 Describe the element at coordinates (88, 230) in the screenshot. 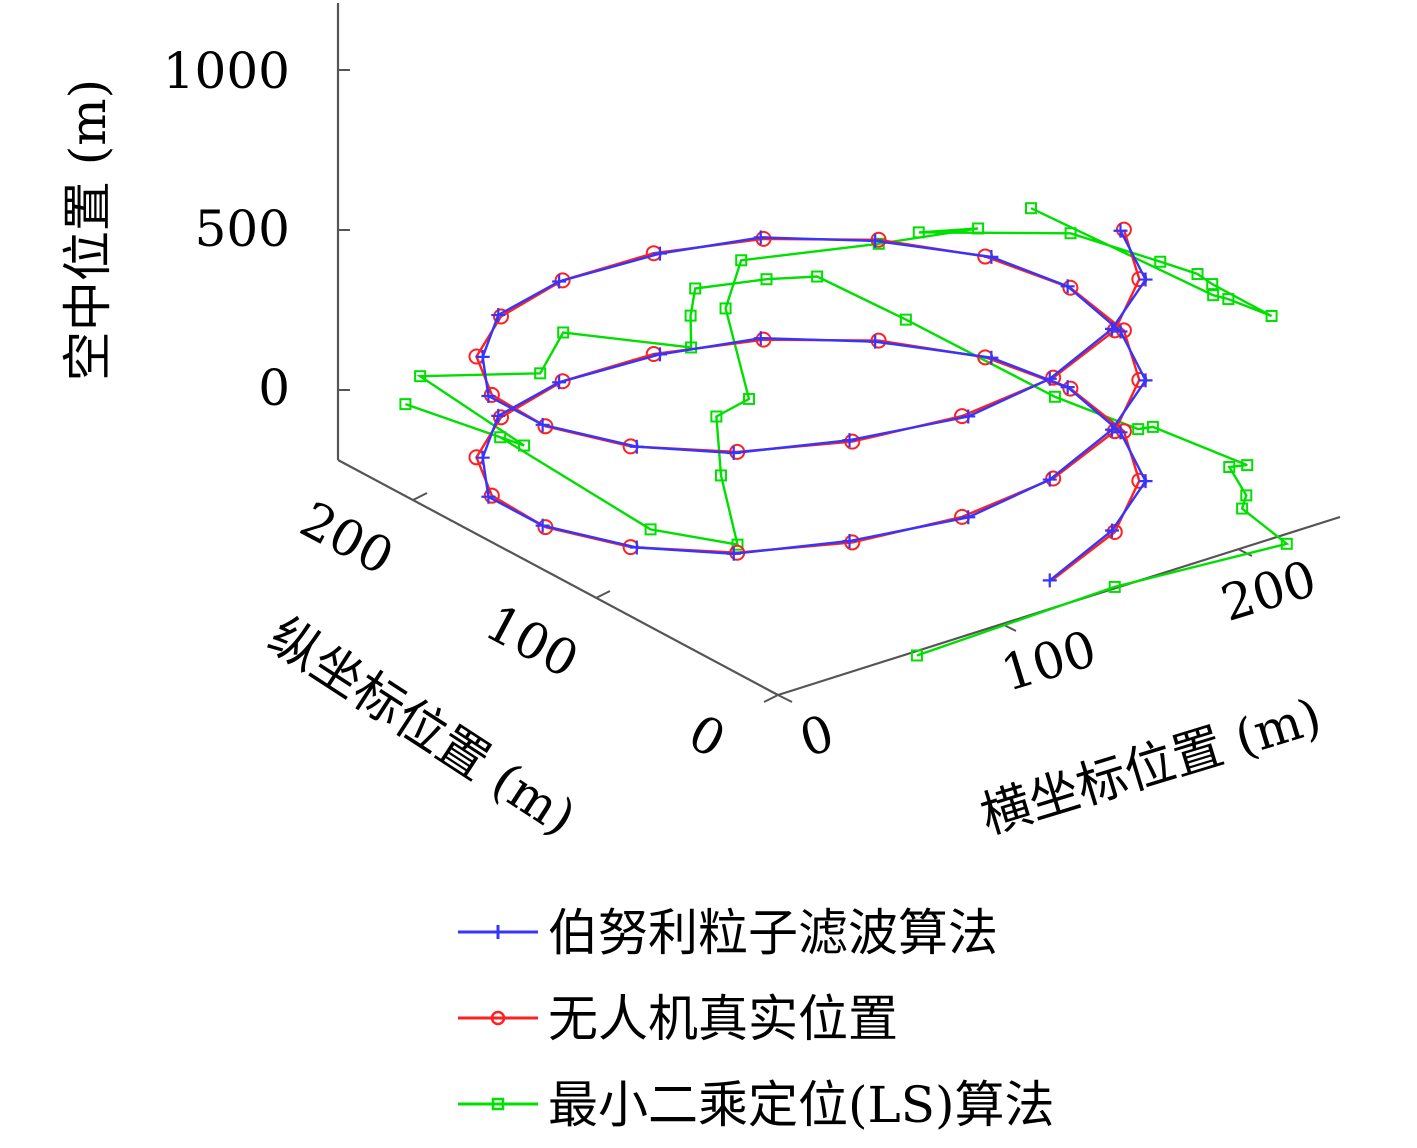

I see `z-axis-label: 空中位置 (m)` at that location.